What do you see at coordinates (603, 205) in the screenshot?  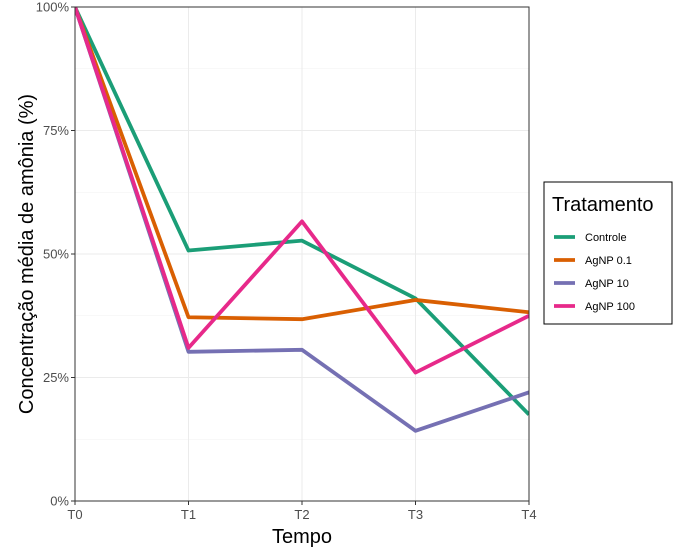 I see `legend-title: Tratamento` at bounding box center [603, 205].